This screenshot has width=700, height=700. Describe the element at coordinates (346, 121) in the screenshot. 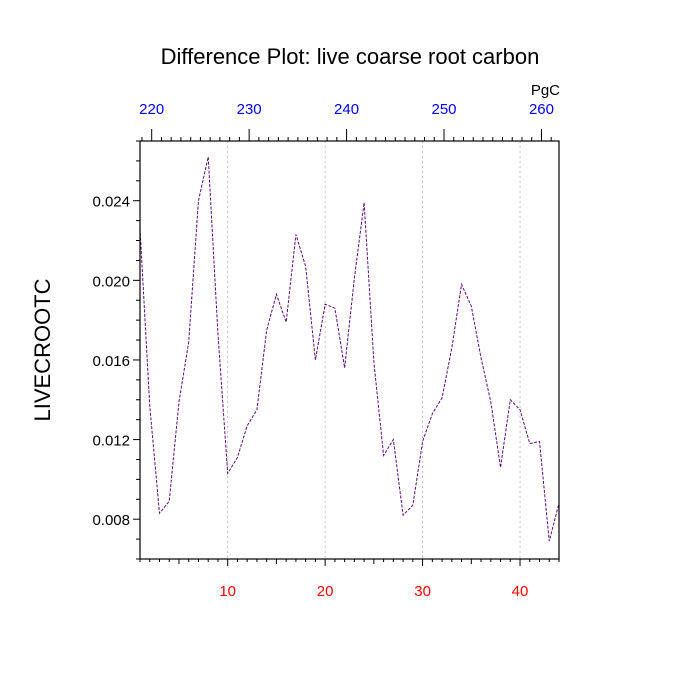

I see `x-axis-top: 220 230 240 250 260` at that location.